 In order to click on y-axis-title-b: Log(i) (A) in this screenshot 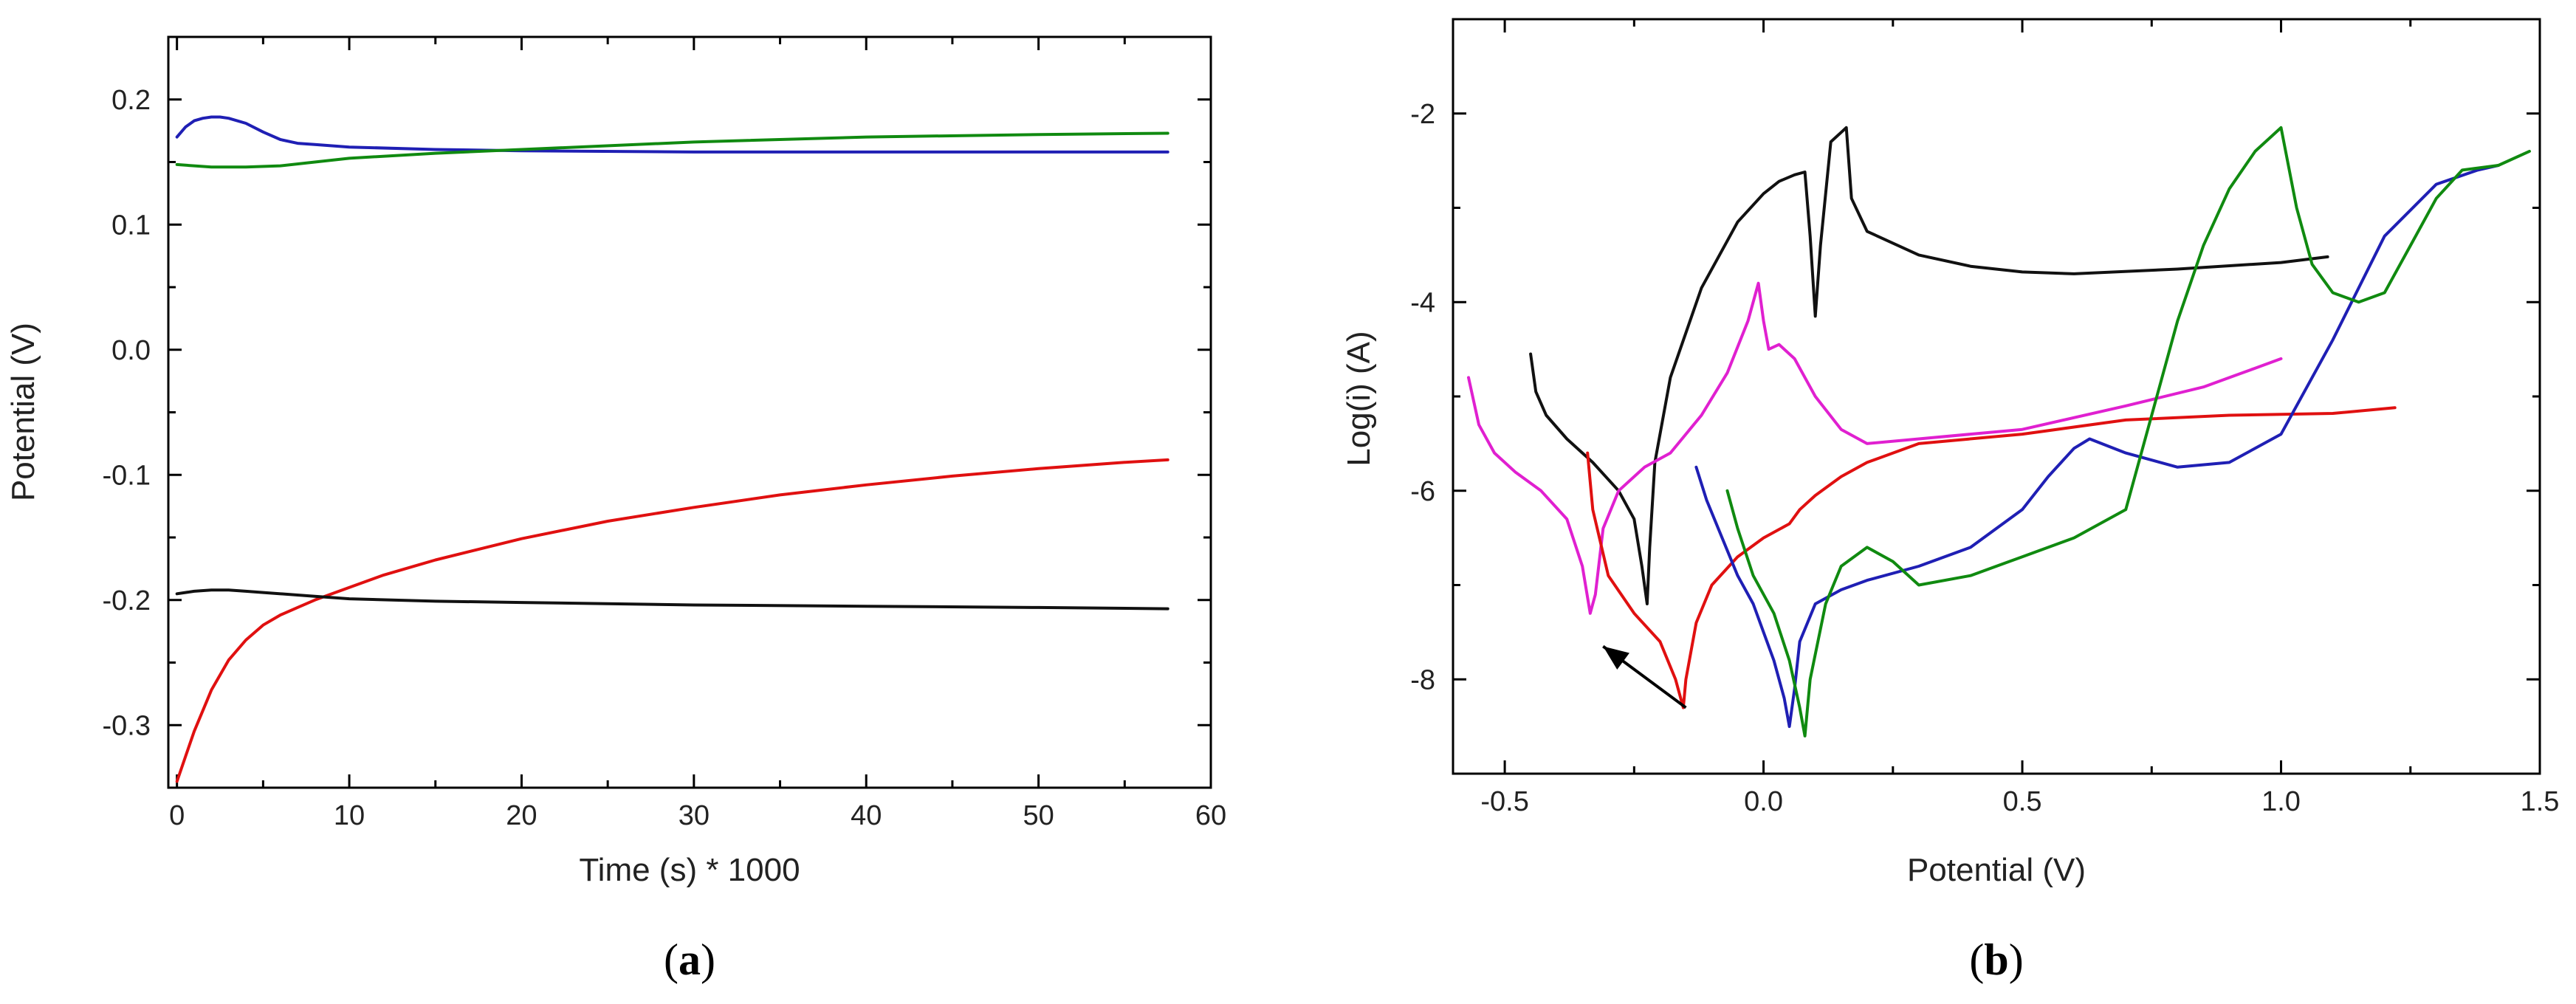, I will do `click(1359, 399)`.